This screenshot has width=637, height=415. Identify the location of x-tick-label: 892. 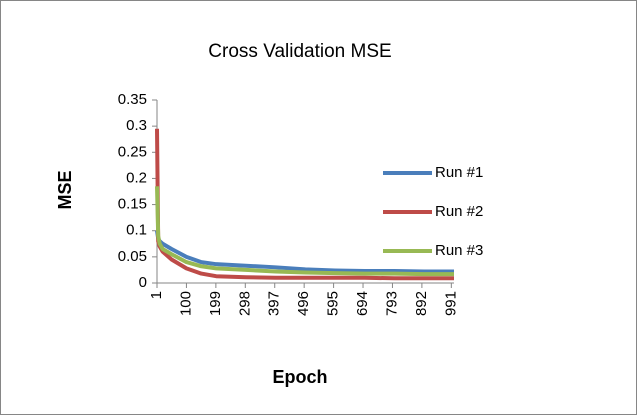
(421, 303).